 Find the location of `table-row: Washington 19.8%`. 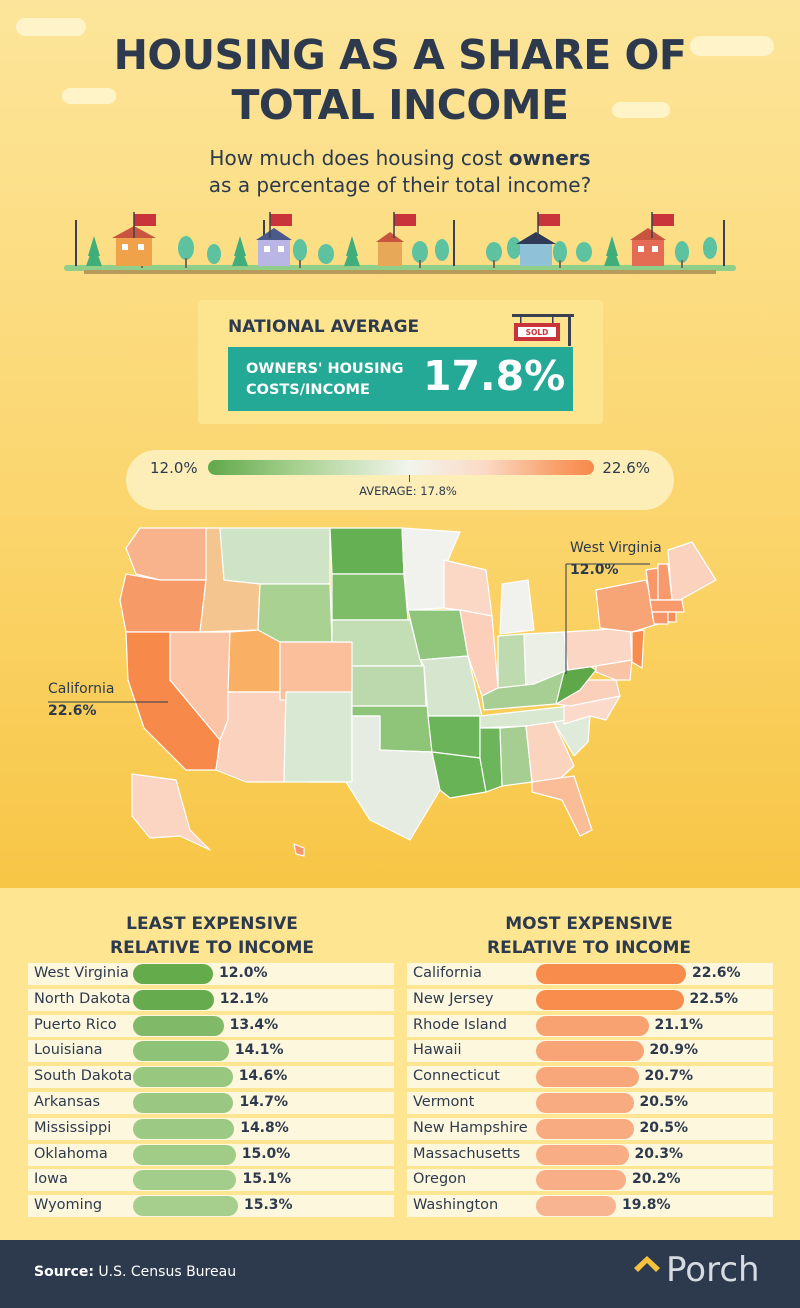

table-row: Washington 19.8% is located at coordinates (590, 1206).